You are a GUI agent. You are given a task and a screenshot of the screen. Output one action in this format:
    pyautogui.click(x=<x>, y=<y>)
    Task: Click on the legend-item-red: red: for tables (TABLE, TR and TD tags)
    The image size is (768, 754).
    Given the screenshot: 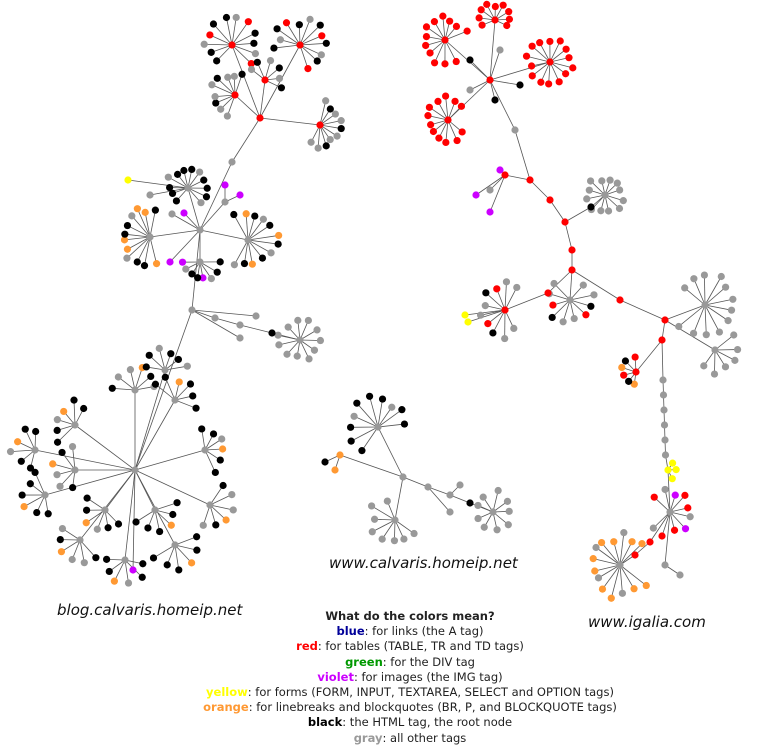 What is the action you would take?
    pyautogui.click(x=410, y=646)
    